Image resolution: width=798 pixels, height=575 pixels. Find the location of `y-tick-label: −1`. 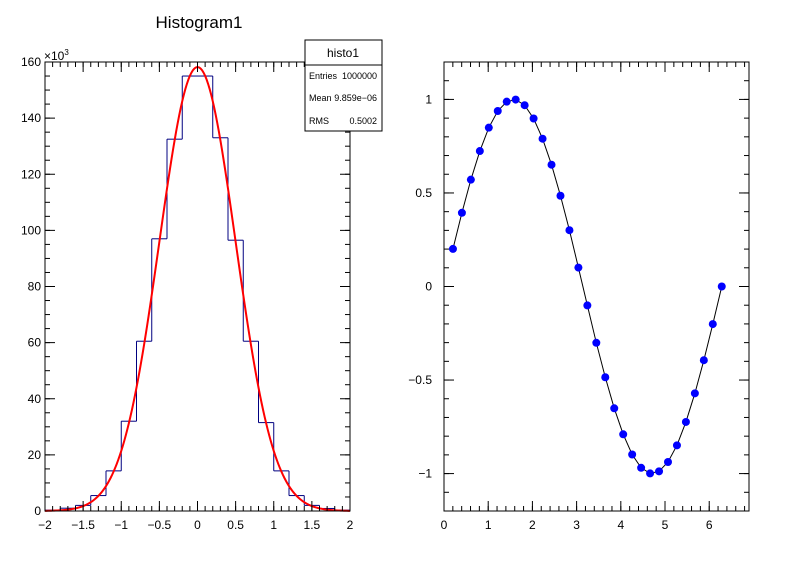

y-tick-label: −1 is located at coordinates (425, 474).